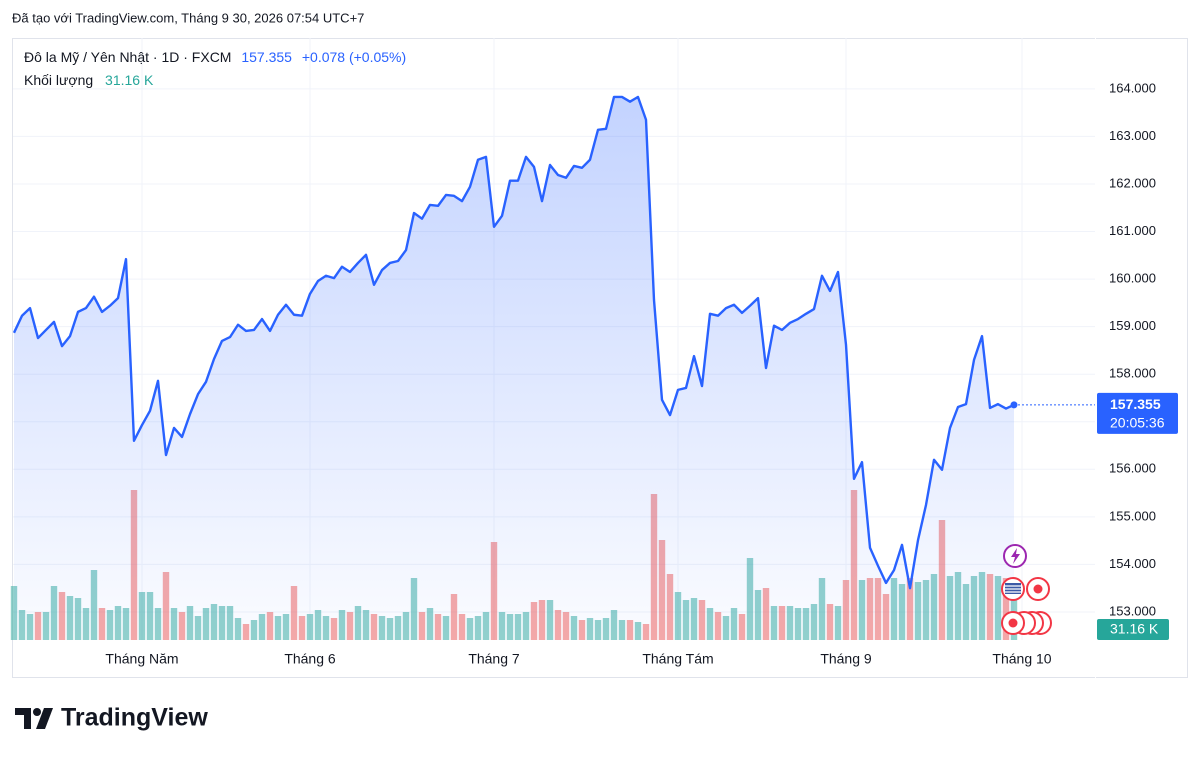 This screenshot has height=759, width=1200. I want to click on legend-price: 157.355, so click(266, 57).